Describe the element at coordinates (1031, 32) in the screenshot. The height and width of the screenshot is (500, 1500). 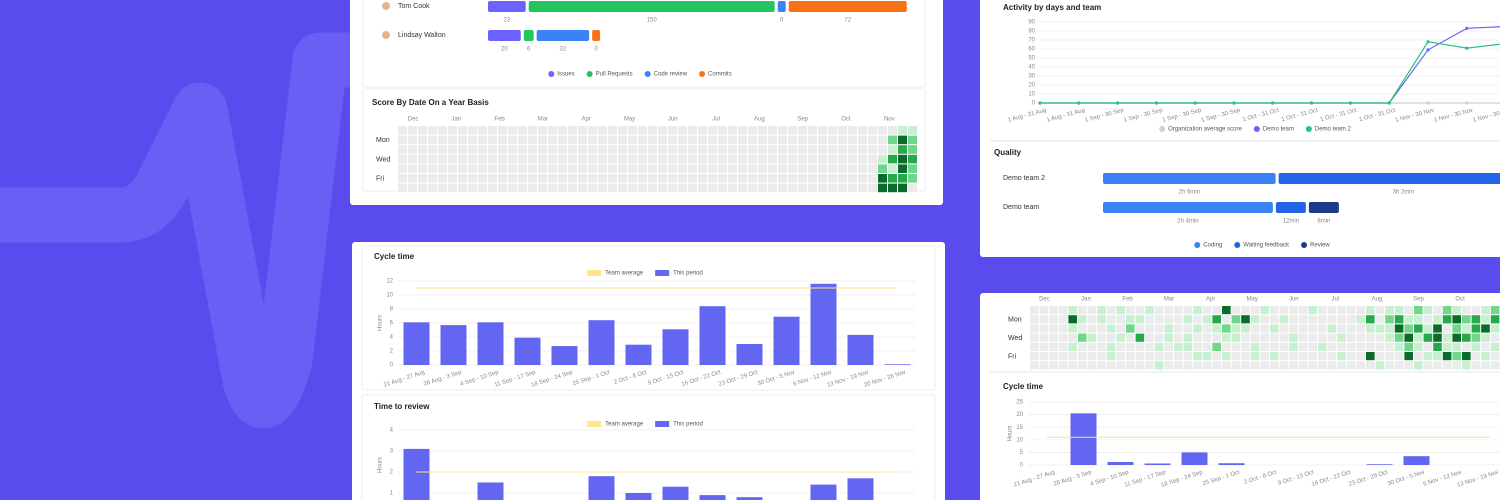
I see `y-tick-label: 80` at that location.